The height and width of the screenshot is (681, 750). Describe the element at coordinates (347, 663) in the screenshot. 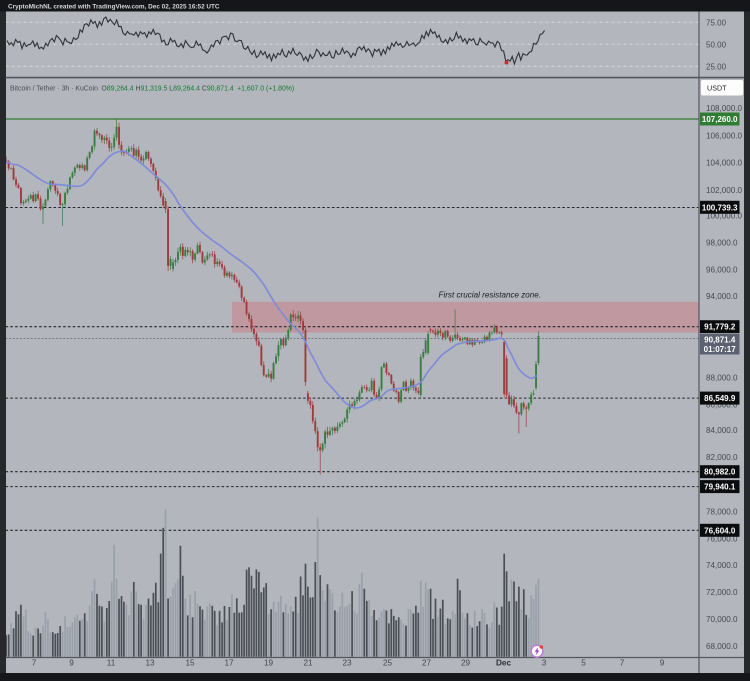

I see `svg-text: 23` at that location.